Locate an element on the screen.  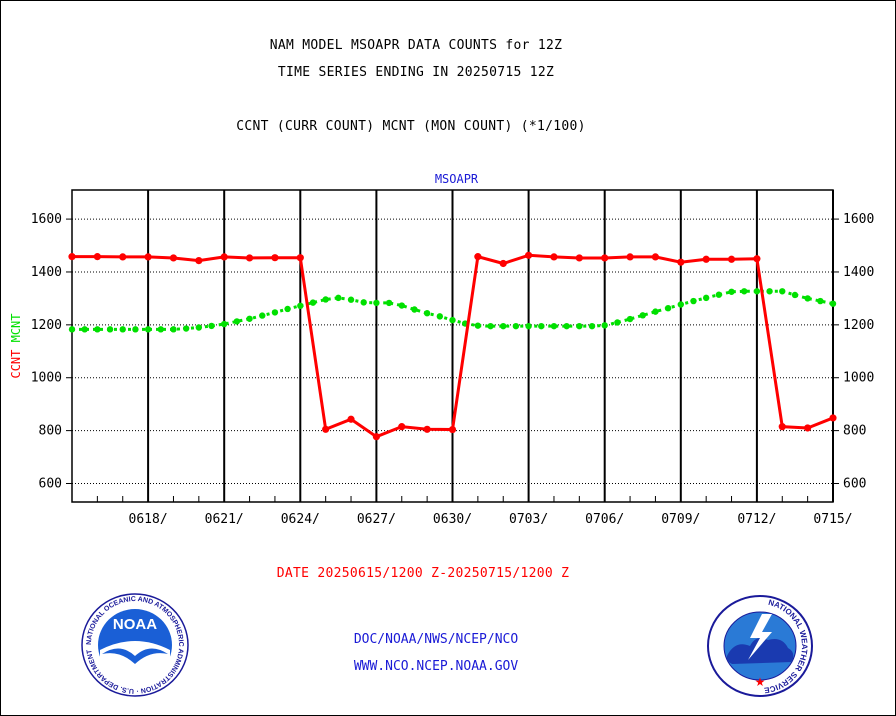
x-tick-label: 0715/ is located at coordinates (832, 519).